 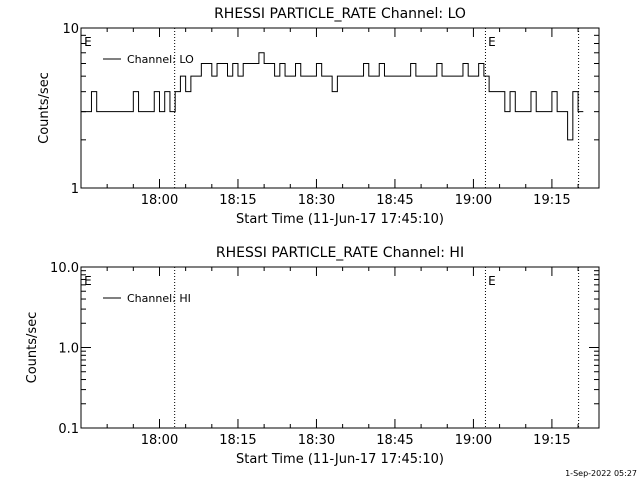 What do you see at coordinates (159, 200) in the screenshot?
I see `panel-1-x-tick-label: 18:00` at bounding box center [159, 200].